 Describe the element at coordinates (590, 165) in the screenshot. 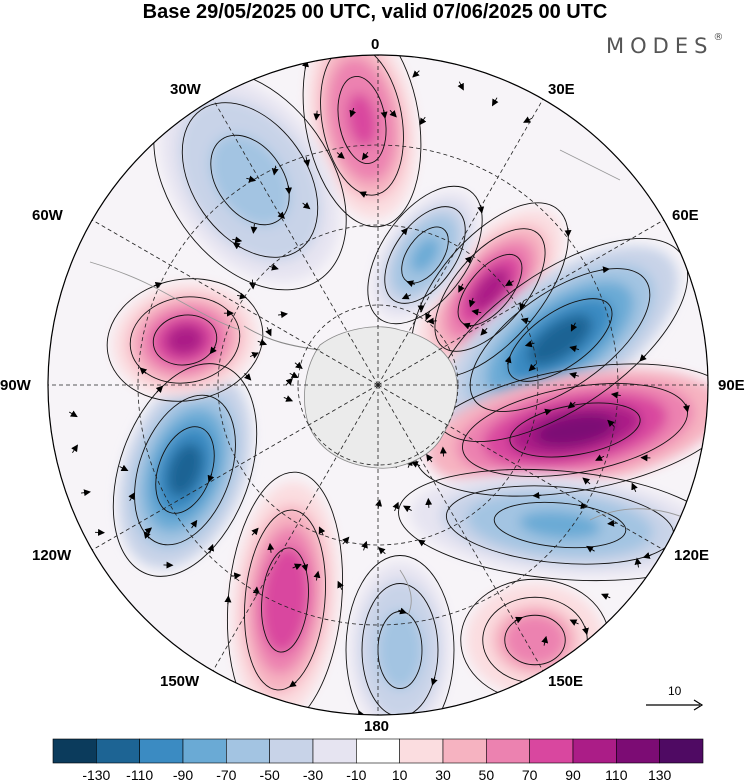

I see `africa-coast` at that location.